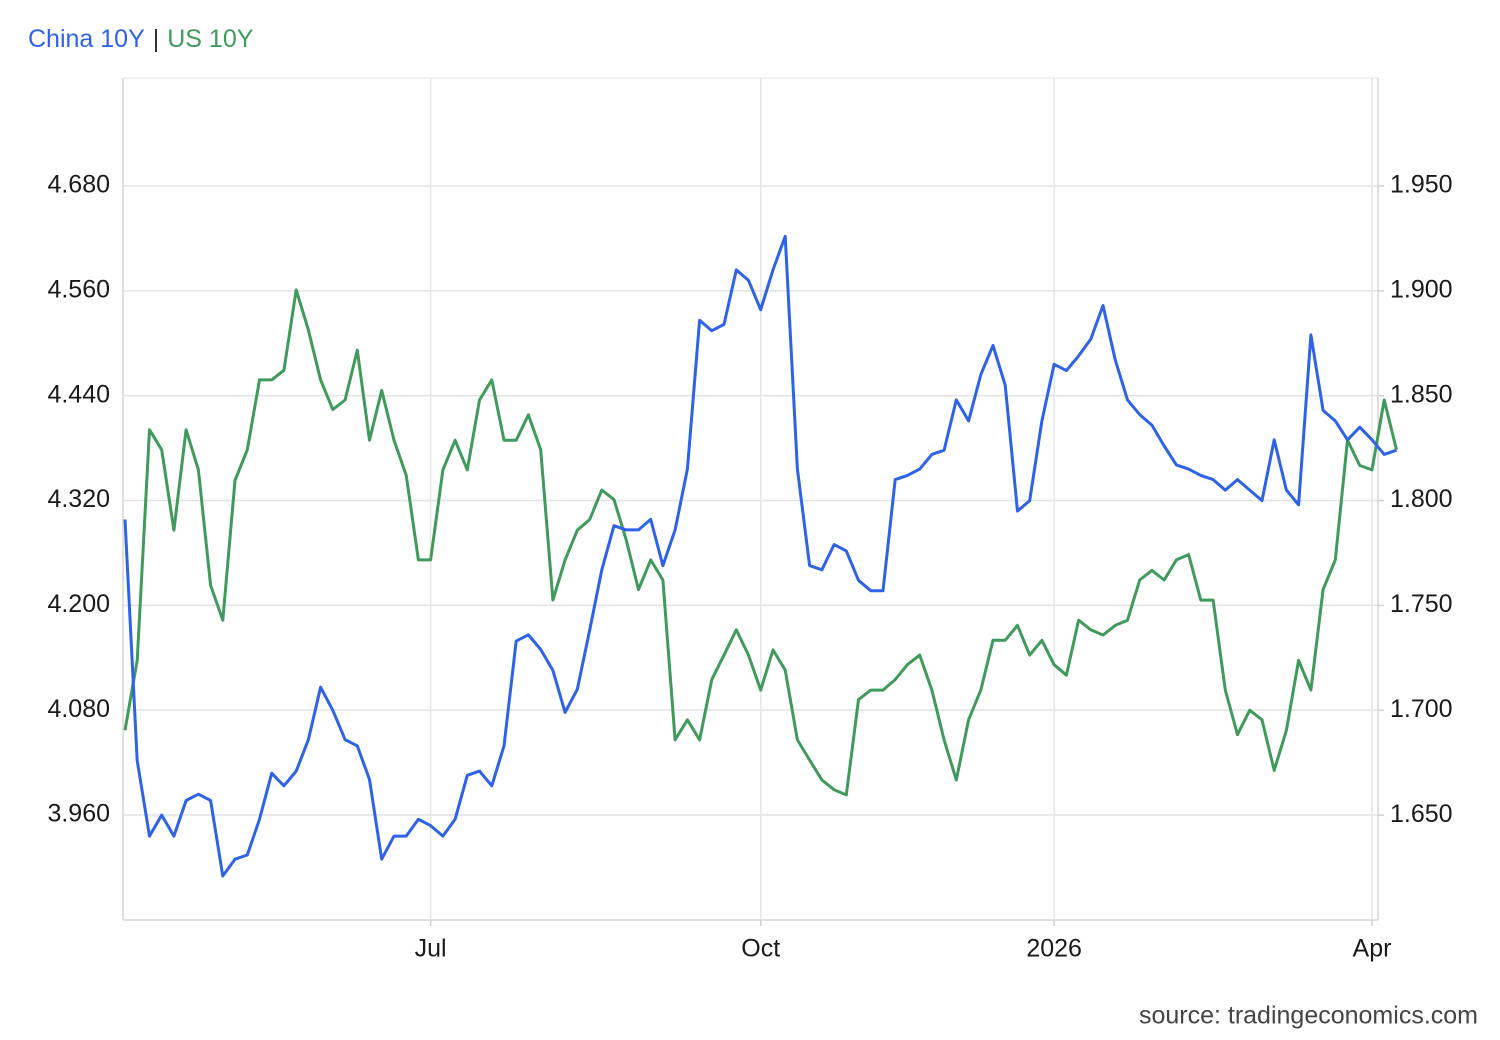 The image size is (1500, 1040). I want to click on legend: China 10Y | US 10Y, so click(141, 39).